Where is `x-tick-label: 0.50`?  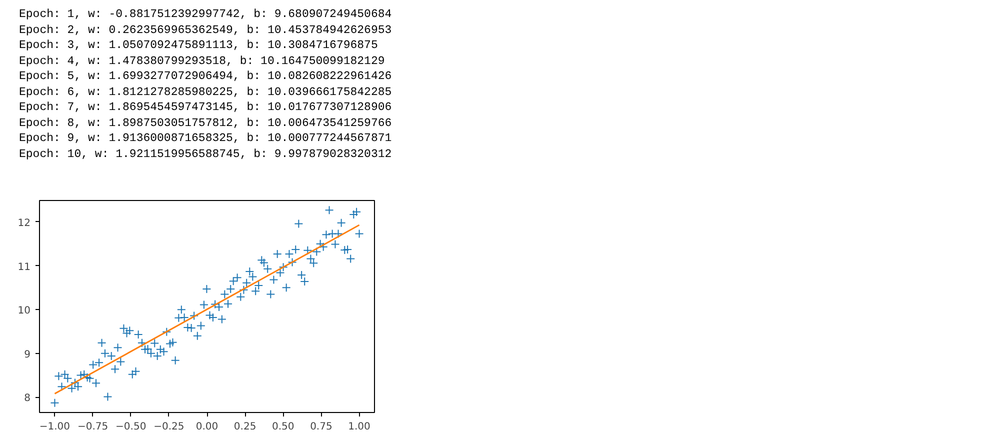 x-tick-label: 0.50 is located at coordinates (283, 427).